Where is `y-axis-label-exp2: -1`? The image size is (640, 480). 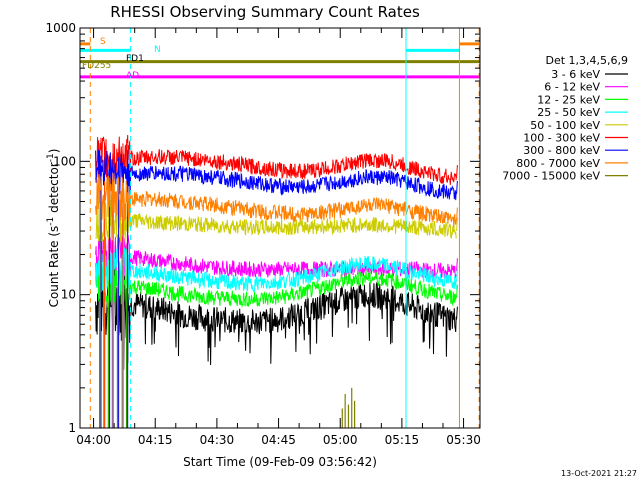
y-axis-label-exp2: -1 is located at coordinates (51, 157).